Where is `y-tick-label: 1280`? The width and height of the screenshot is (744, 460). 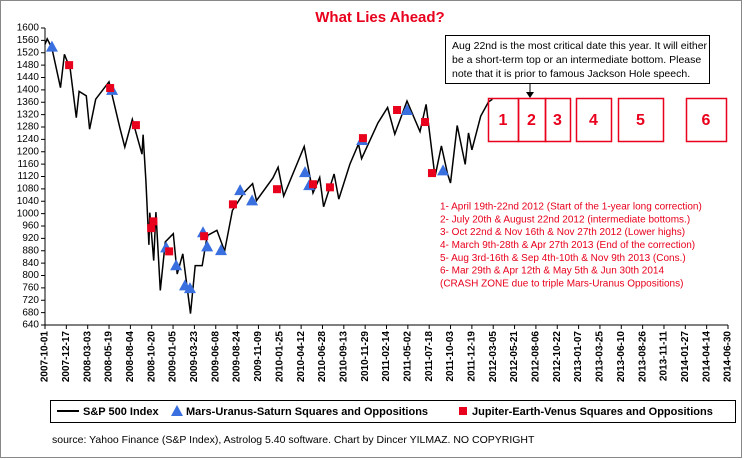 y-tick-label: 1280 is located at coordinates (28, 127).